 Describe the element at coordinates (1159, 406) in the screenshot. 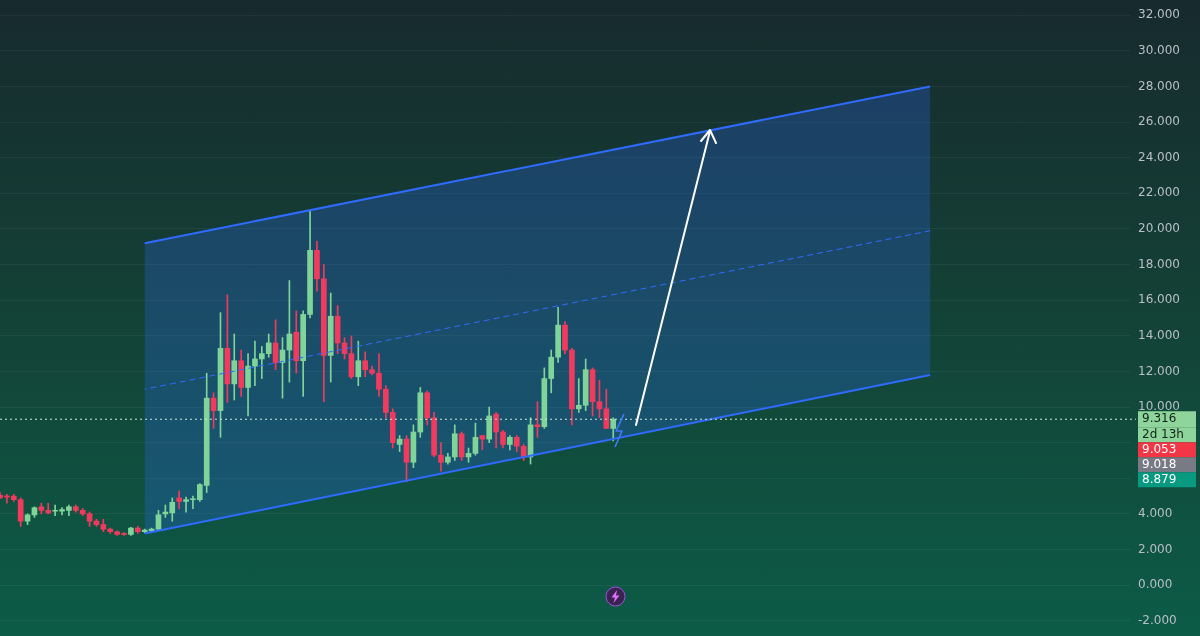

I see `y-tick-label: 10.000` at that location.